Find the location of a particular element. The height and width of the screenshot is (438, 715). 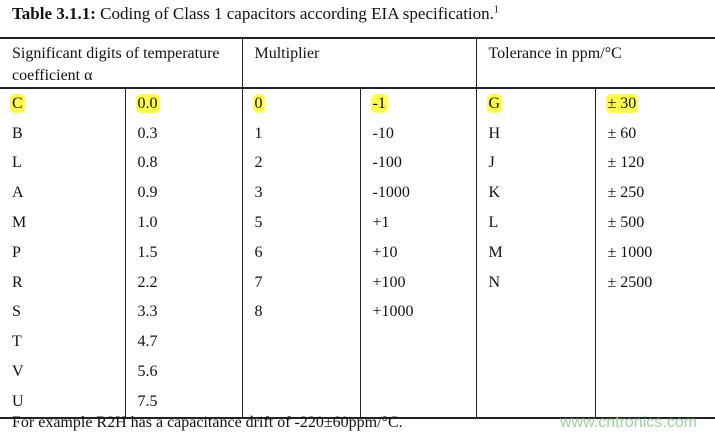

significant-digits-cell: 1.0 is located at coordinates (183, 223).